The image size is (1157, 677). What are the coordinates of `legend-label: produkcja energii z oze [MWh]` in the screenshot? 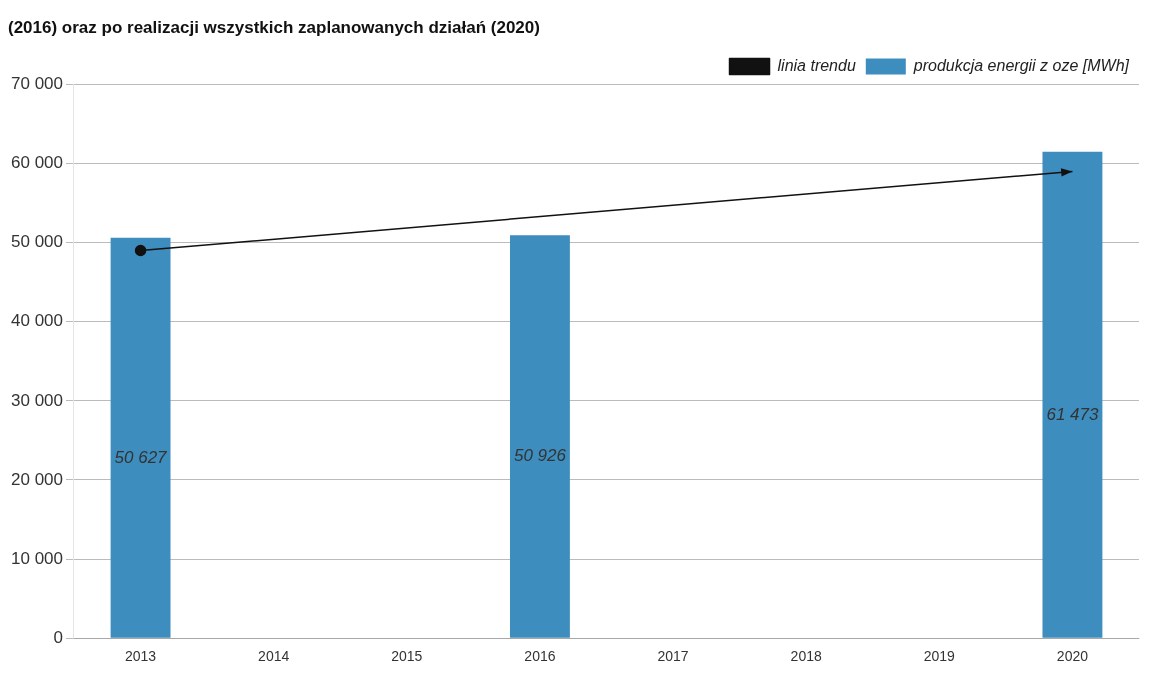 It's located at (1021, 65).